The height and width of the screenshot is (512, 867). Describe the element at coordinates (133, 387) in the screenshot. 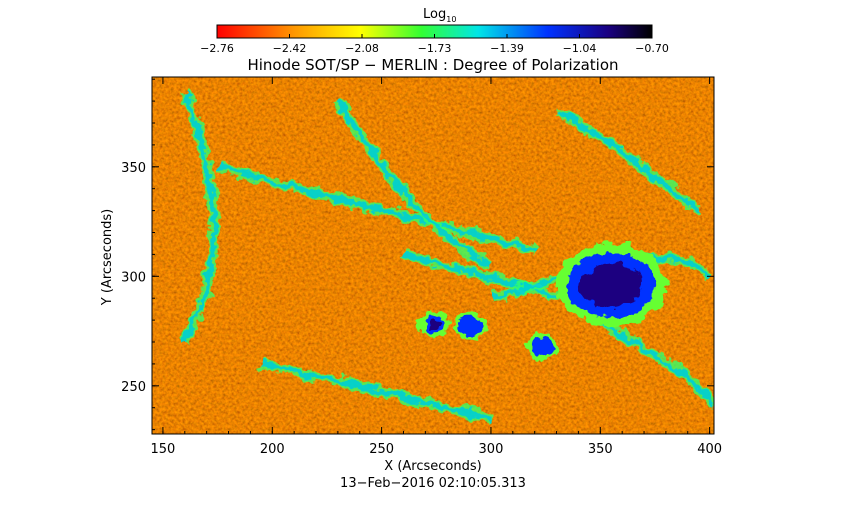

I see `y-tick-label: 250` at that location.